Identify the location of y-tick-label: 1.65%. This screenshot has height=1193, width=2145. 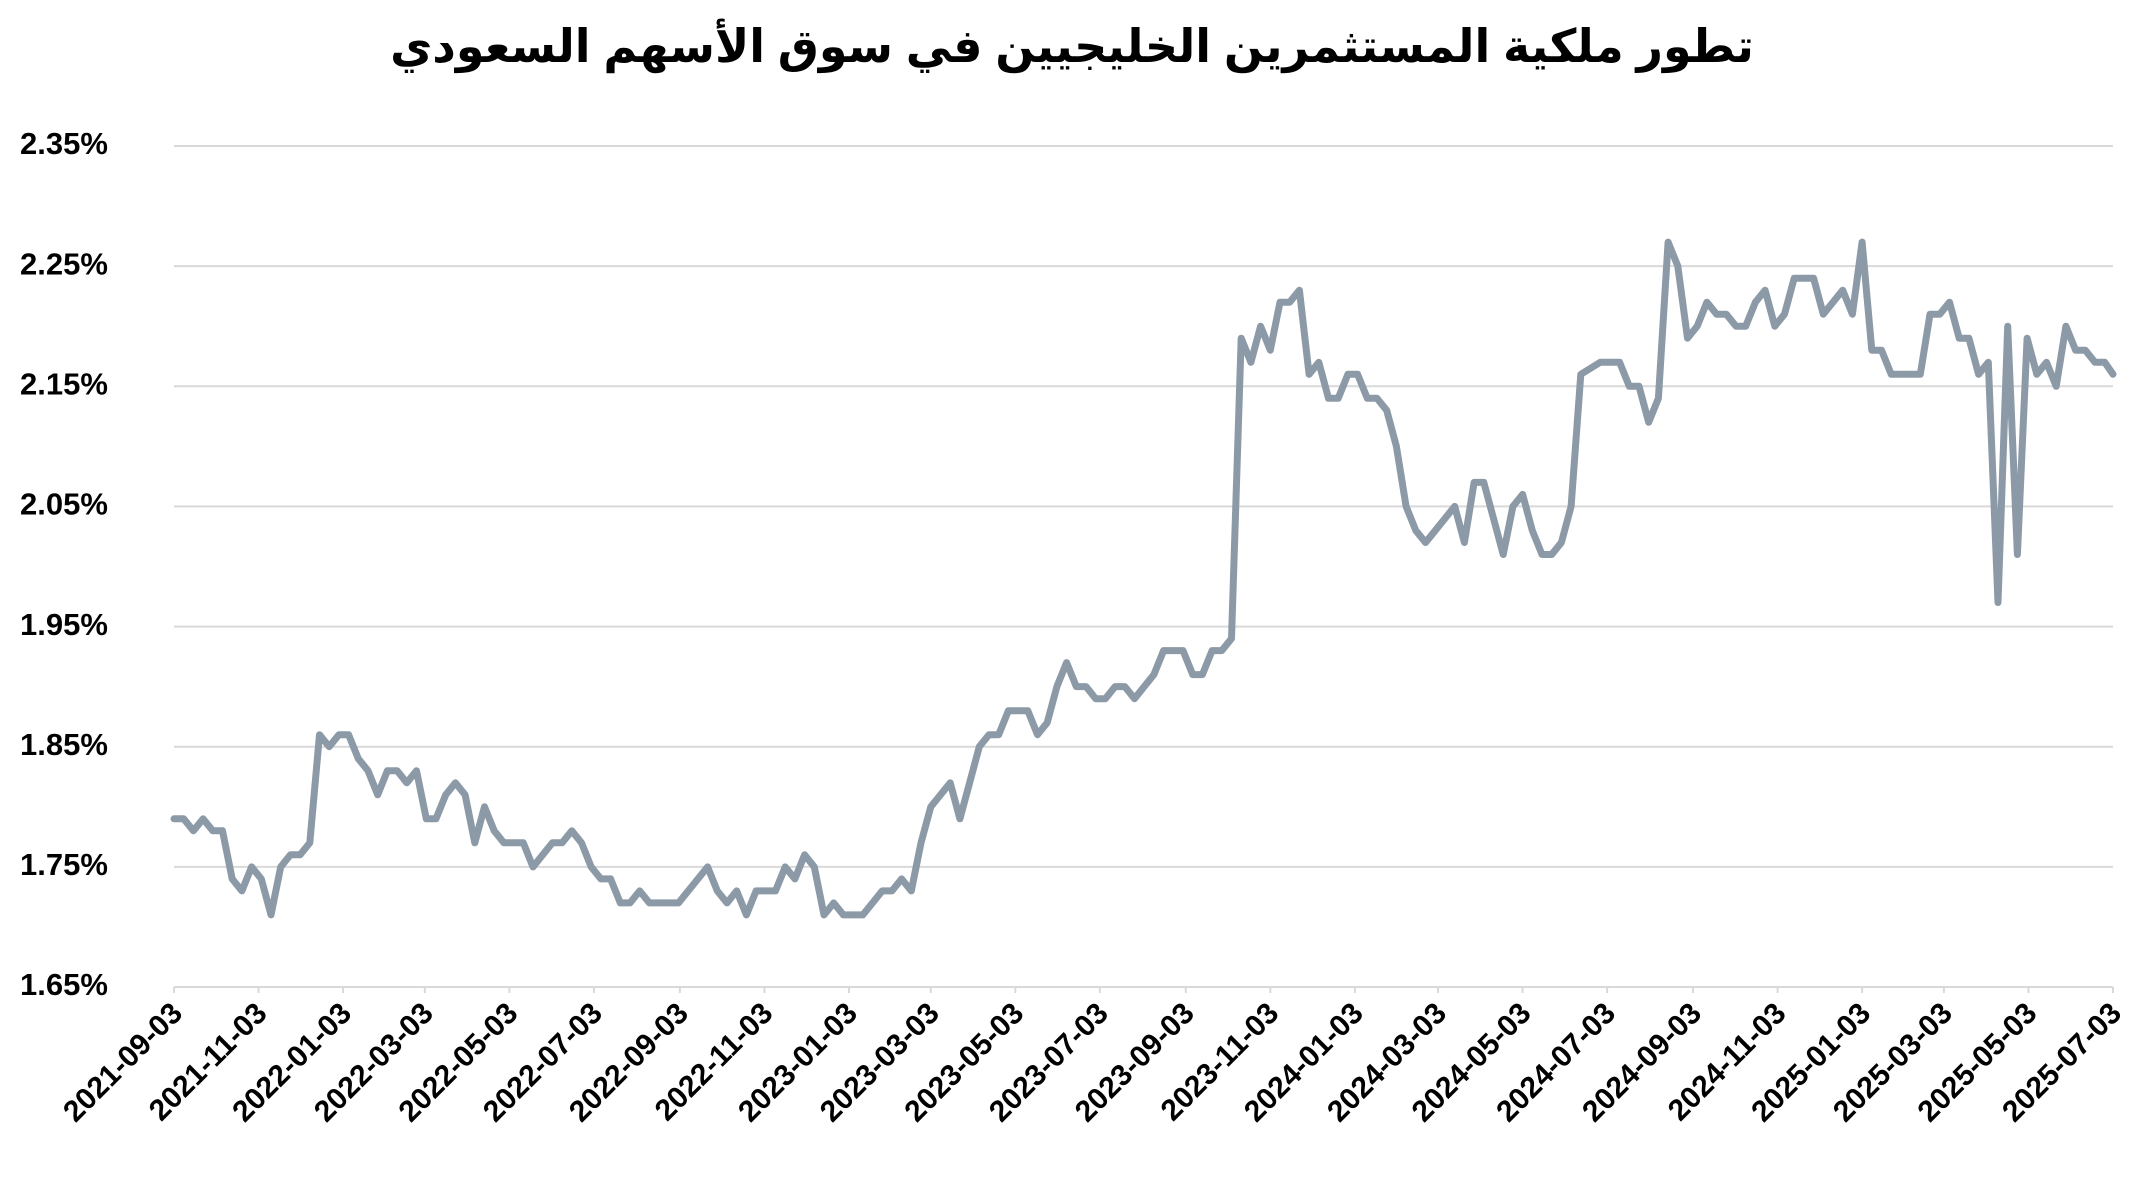
(64, 984).